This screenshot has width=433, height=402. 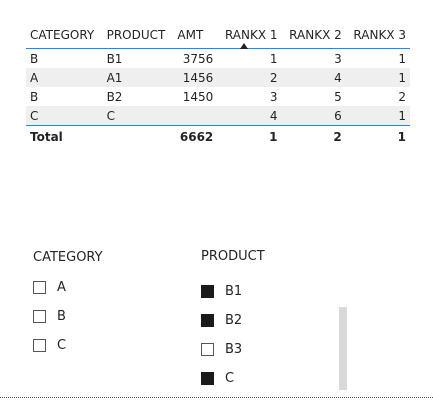 I want to click on table-total-row: Total 6662 1 2 1, so click(x=218, y=135).